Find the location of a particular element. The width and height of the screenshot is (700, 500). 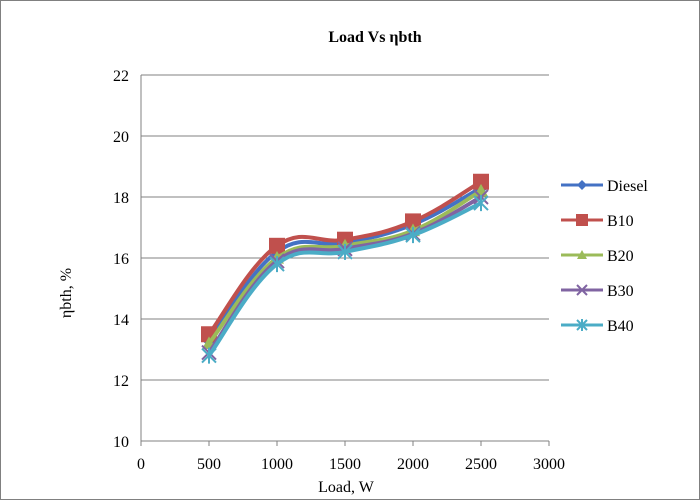

series-line-b20 is located at coordinates (345, 267).